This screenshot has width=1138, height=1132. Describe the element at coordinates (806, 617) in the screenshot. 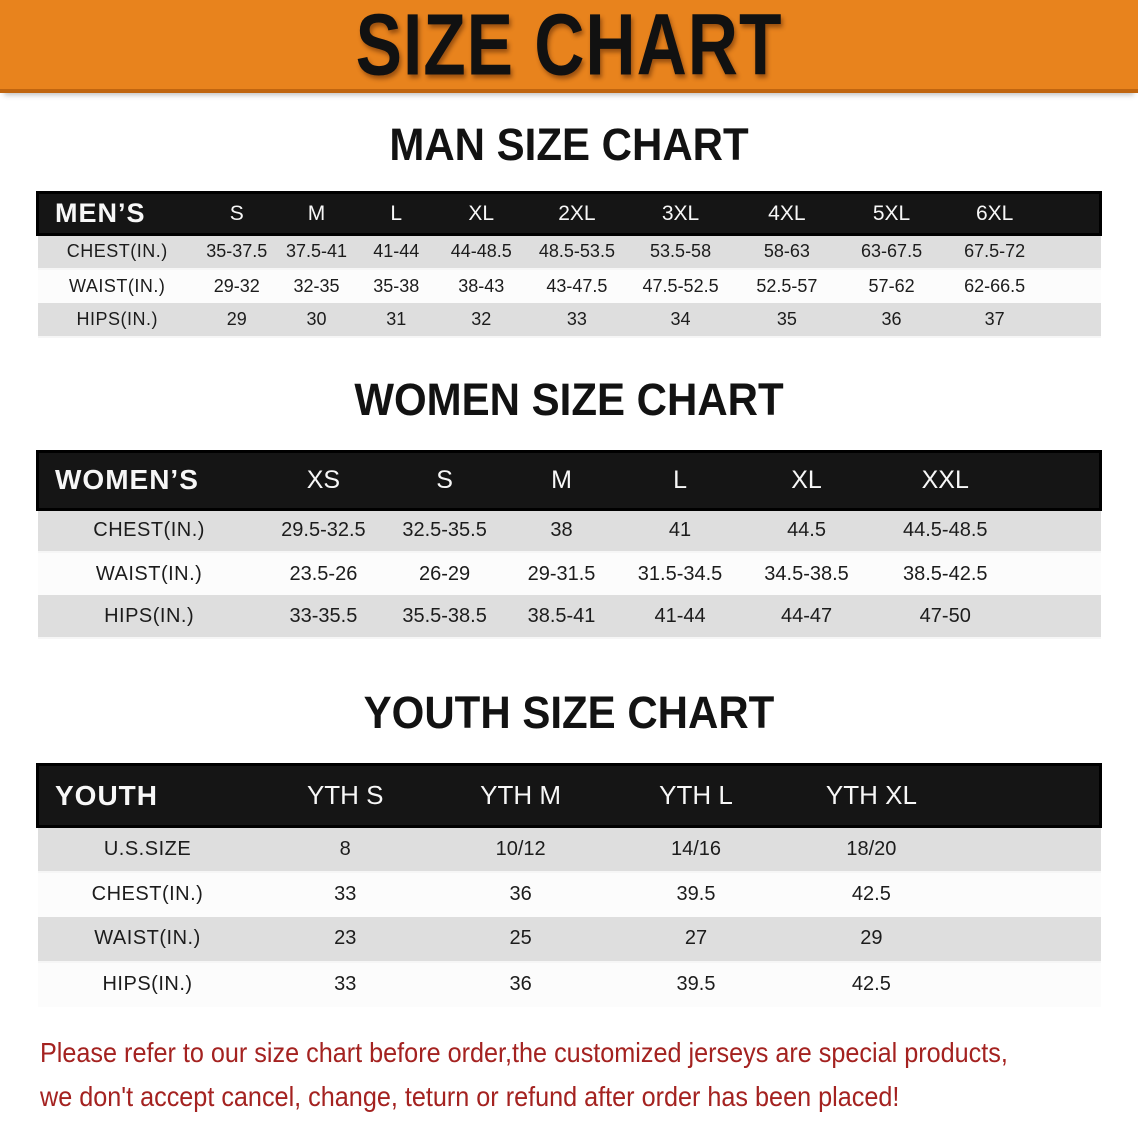

I see `size-value: 44-47` at that location.